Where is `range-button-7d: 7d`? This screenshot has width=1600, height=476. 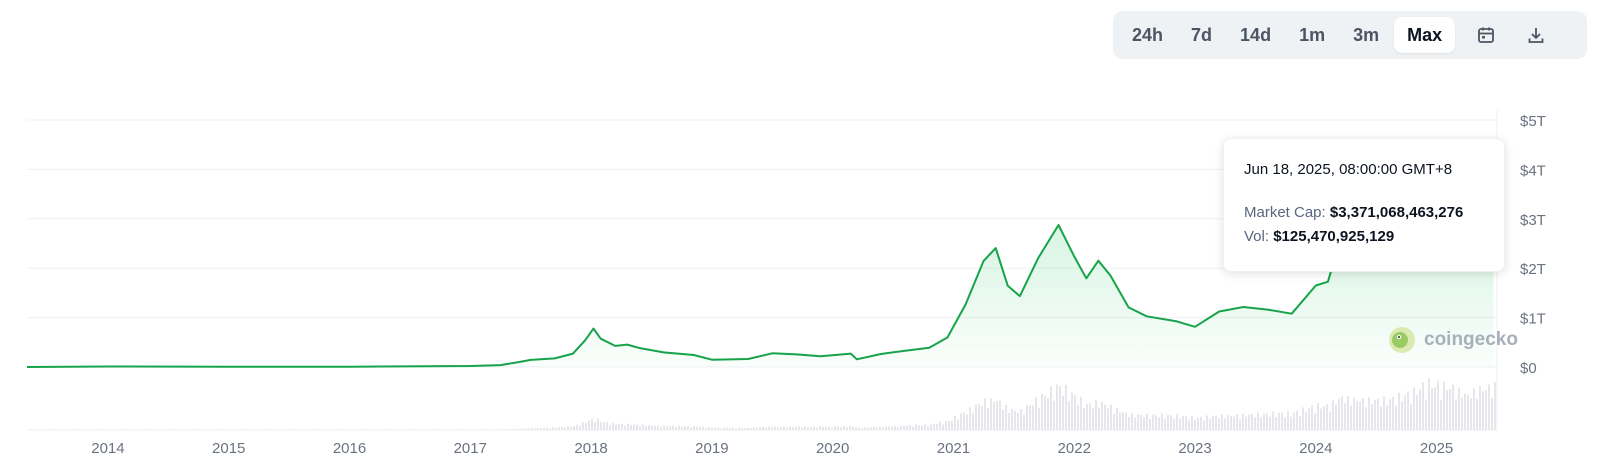
range-button-7d: 7d is located at coordinates (1202, 34).